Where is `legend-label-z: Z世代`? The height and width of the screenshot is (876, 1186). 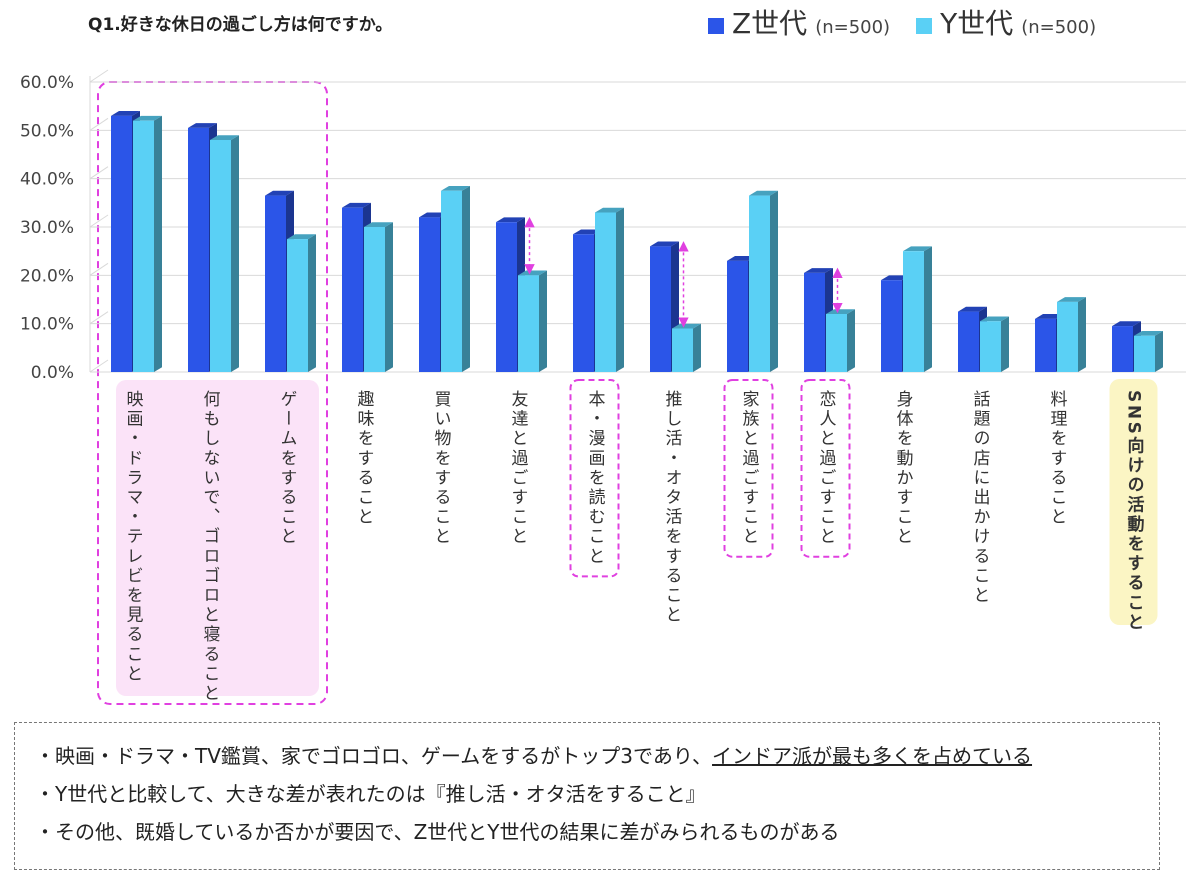
legend-label-z: Z世代 is located at coordinates (770, 23).